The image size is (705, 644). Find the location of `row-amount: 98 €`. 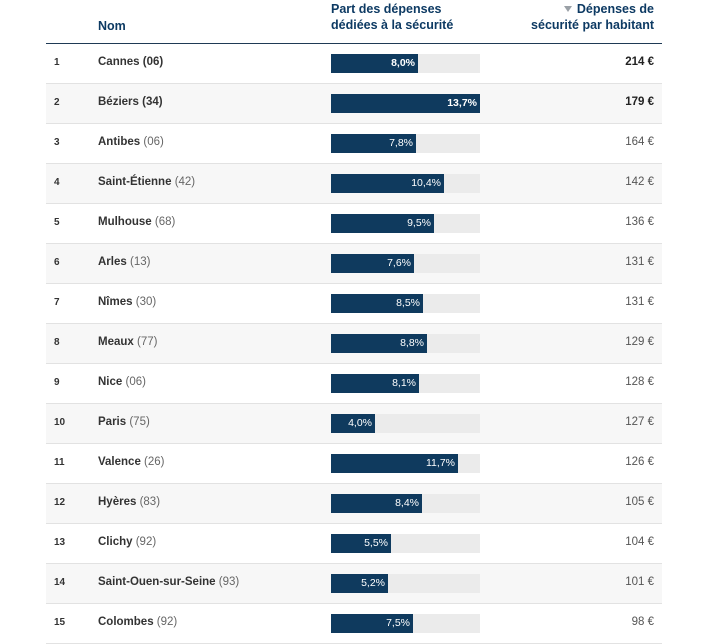

row-amount: 98 € is located at coordinates (642, 622).